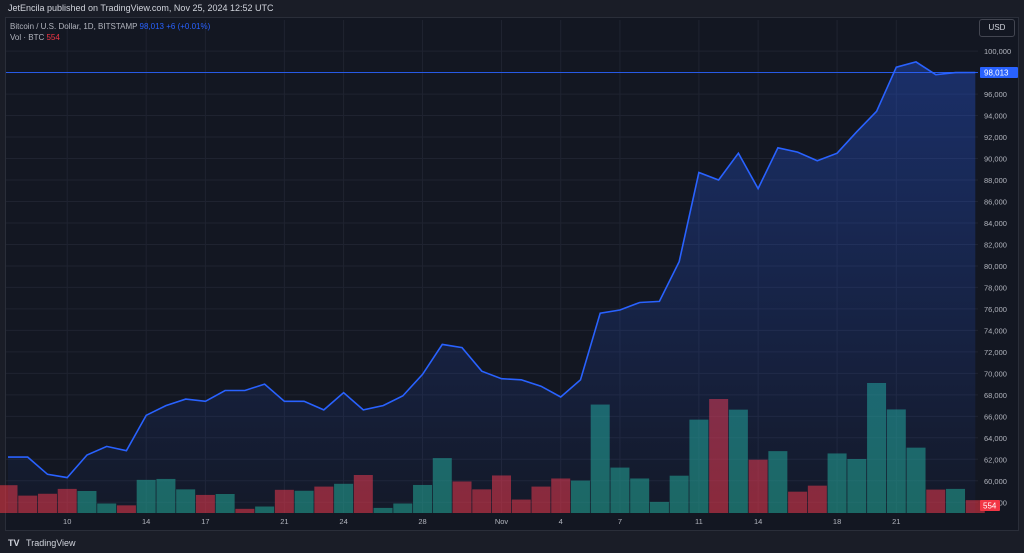 Image resolution: width=1024 pixels, height=553 pixels. I want to click on x-tick-label: 10, so click(67, 521).